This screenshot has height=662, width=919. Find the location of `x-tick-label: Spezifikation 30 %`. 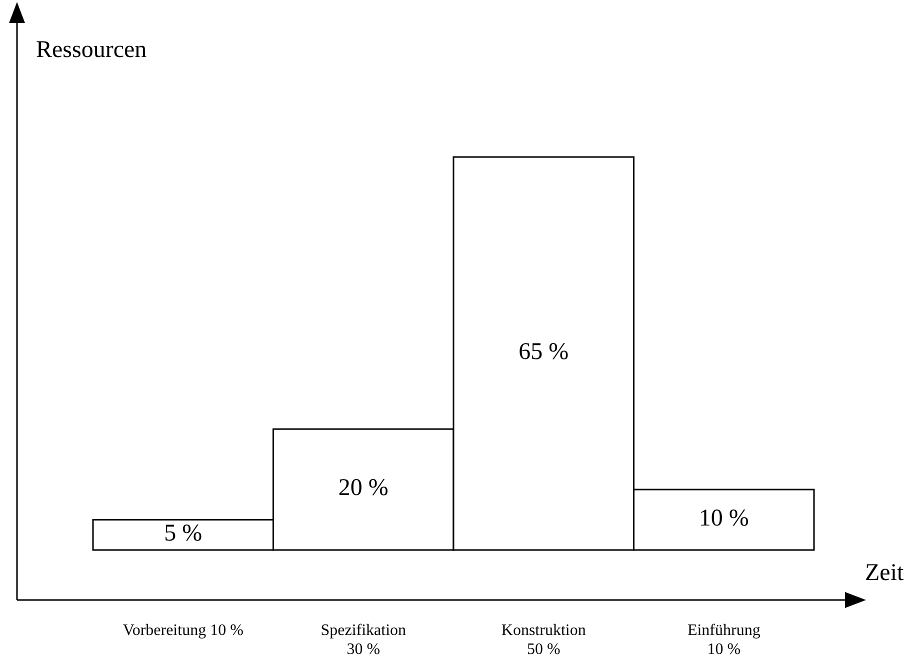

x-tick-label: Spezifikation 30 % is located at coordinates (363, 640).